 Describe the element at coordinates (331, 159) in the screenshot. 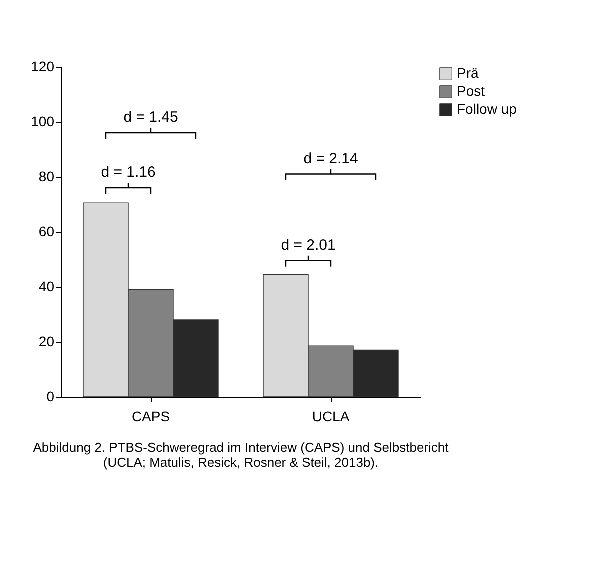

I see `annotation: d = 2.14` at that location.